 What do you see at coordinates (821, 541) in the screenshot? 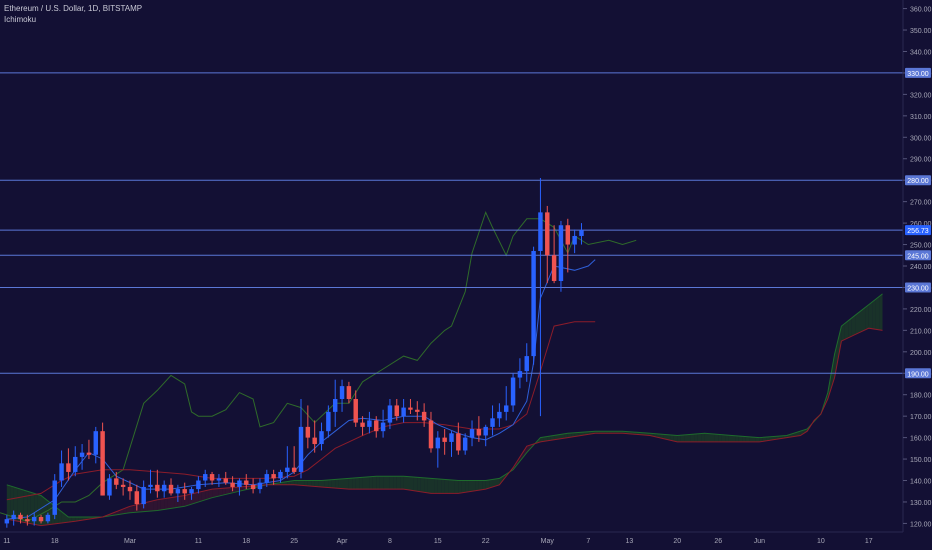
I see `time-tick-label: 10` at bounding box center [821, 541].